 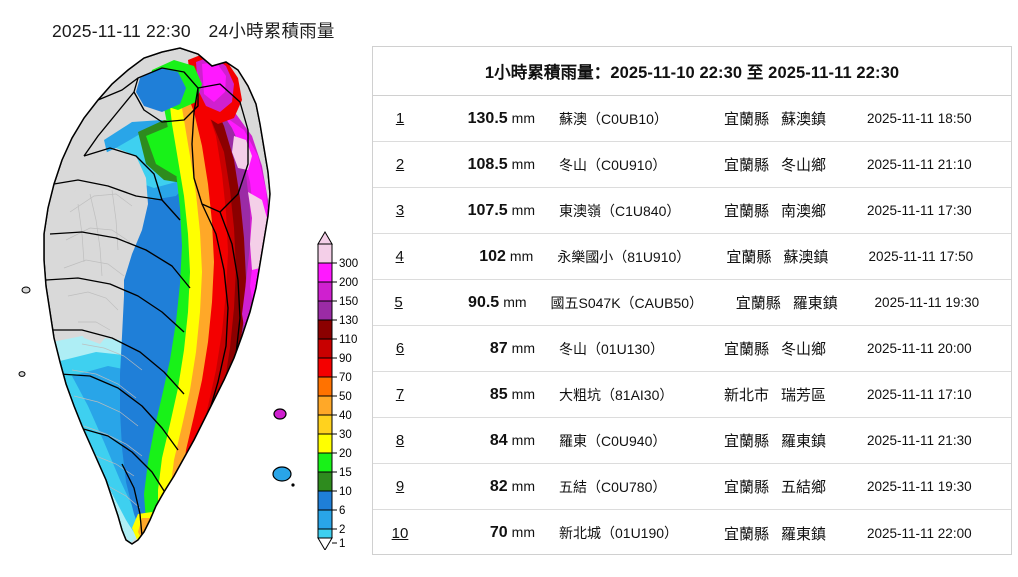 I want to click on observation-time-cell: 2025-11-11 21:10, so click(x=919, y=164).